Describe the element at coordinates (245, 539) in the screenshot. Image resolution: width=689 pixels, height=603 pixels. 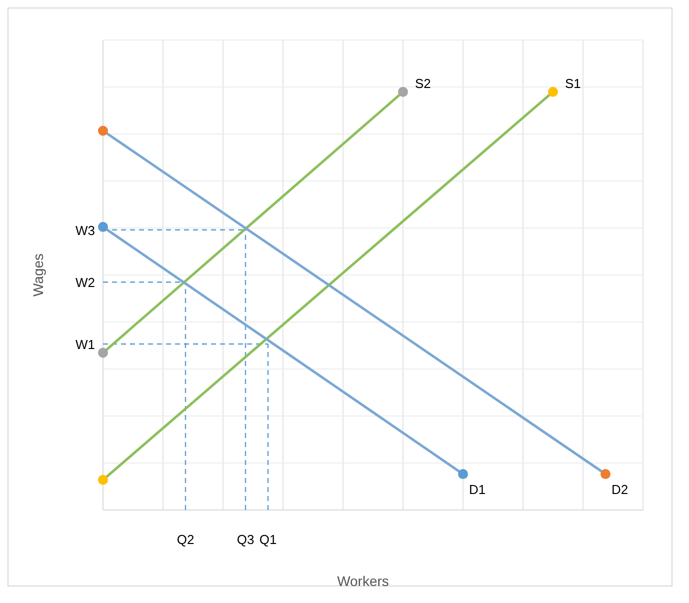
I see `x-tick-label: Q3` at that location.